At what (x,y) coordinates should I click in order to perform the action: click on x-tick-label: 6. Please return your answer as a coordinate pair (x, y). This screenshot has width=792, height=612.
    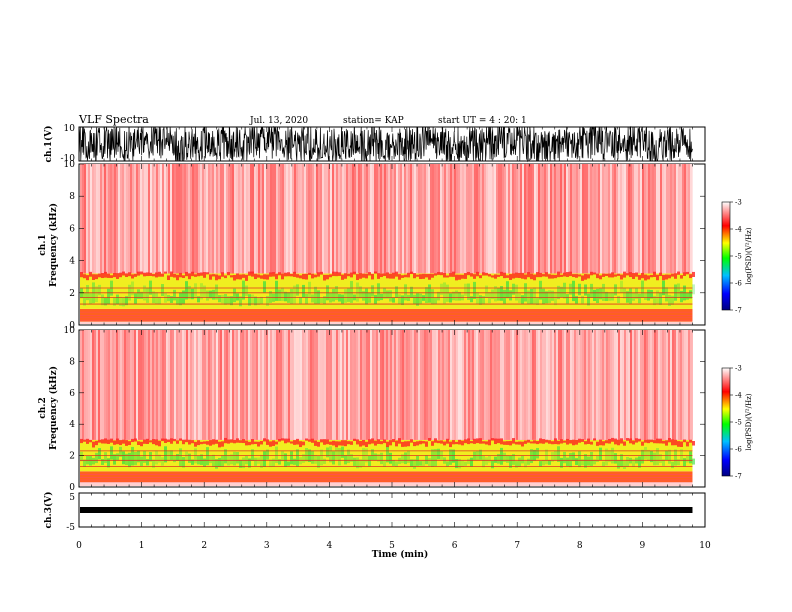
    Looking at the image, I should click on (455, 546).